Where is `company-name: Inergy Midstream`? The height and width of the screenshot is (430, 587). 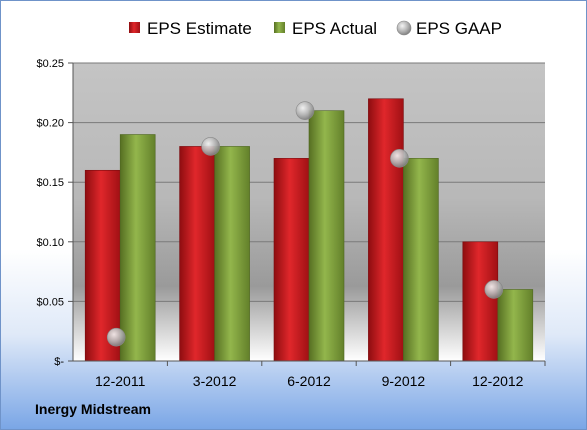
company-name: Inergy Midstream is located at coordinates (93, 409).